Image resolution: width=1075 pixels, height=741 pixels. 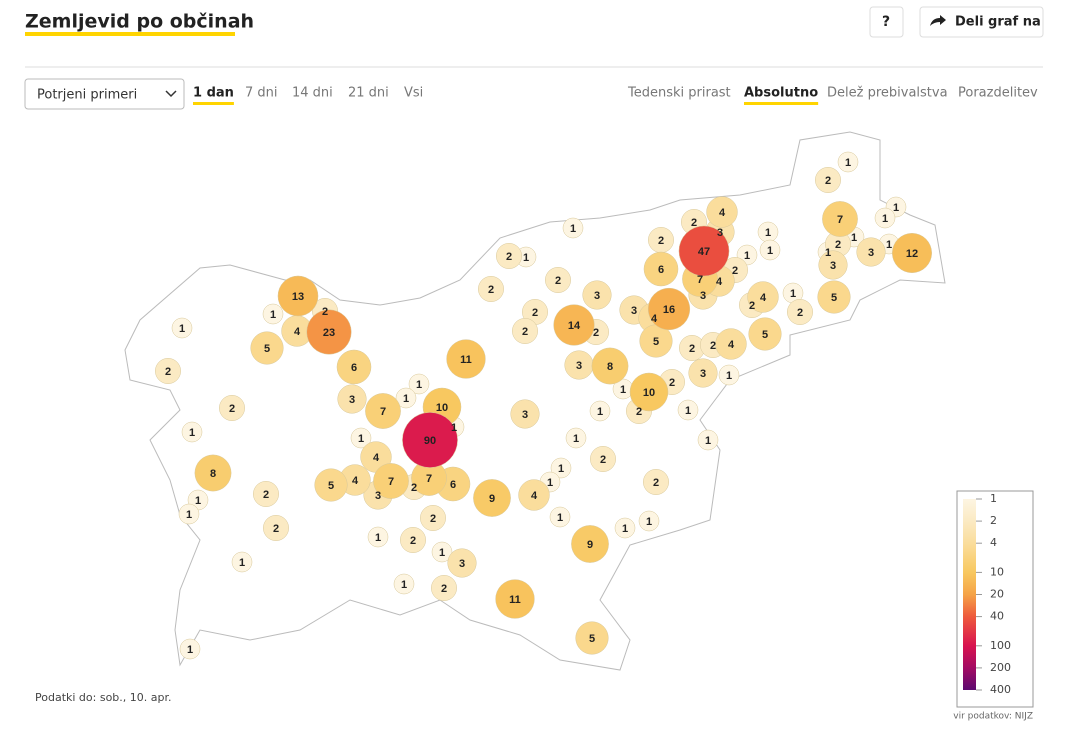 I want to click on dropdown, so click(x=104, y=94).